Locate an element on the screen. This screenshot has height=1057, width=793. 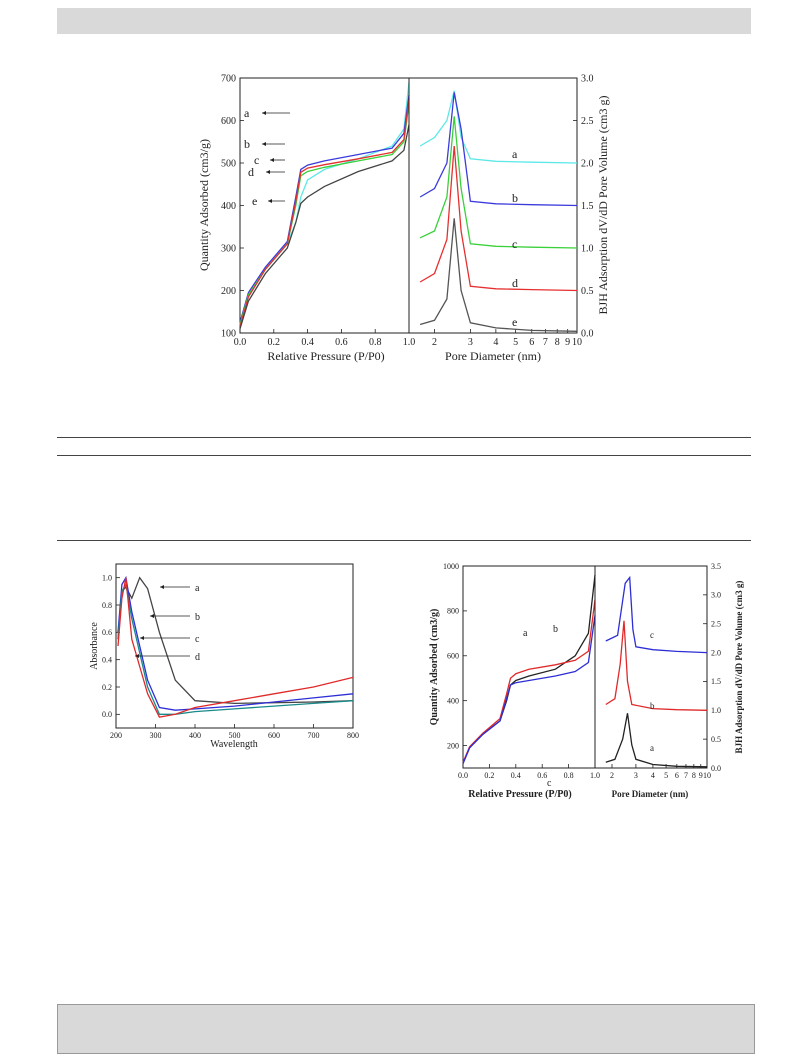
y-tick-label: 0.2 is located at coordinates (107, 687).